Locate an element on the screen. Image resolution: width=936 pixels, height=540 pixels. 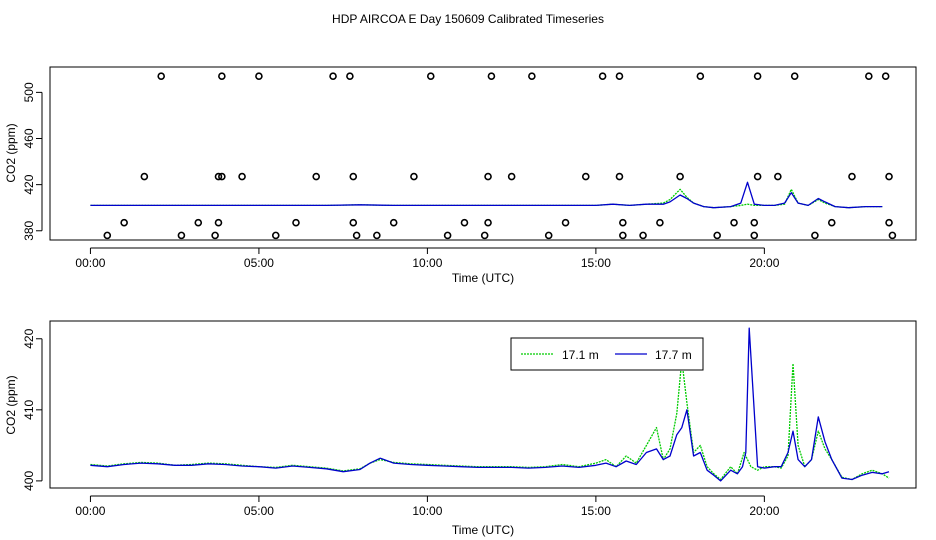
y-axis-top: 380 420 460 500 is located at coordinates (32, 161).